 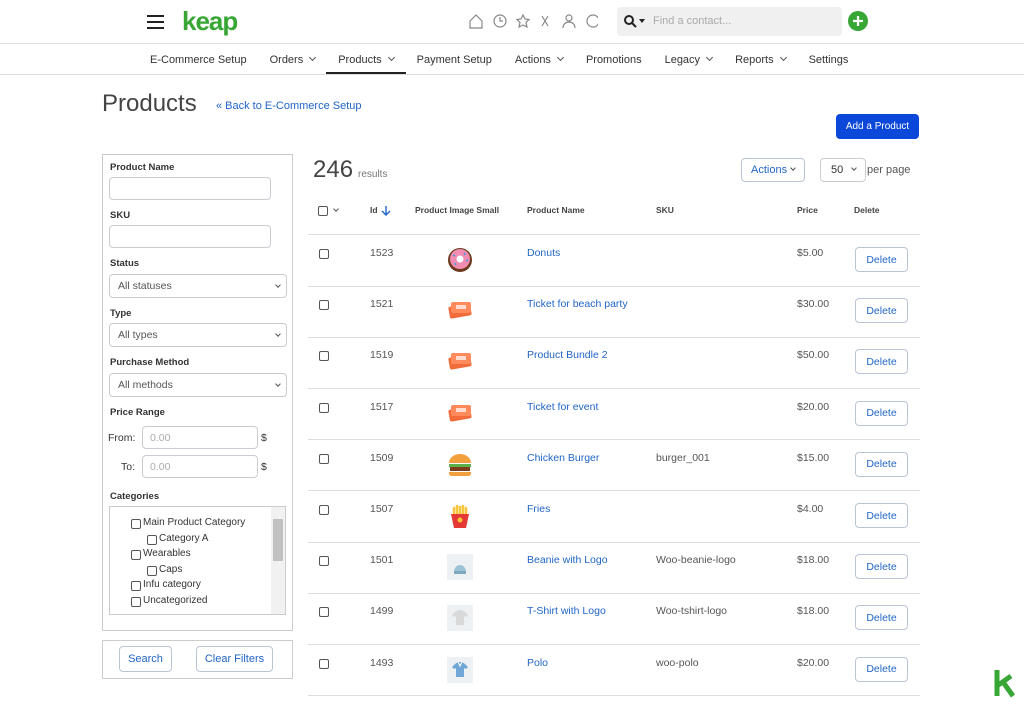 I want to click on nav-item: Products, so click(x=366, y=59).